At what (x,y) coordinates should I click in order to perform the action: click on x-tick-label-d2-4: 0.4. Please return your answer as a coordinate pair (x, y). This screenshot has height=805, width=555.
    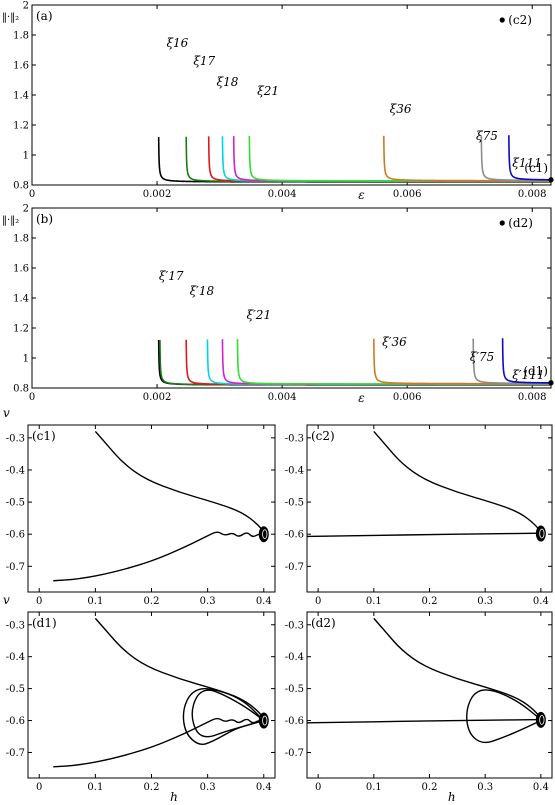
    Looking at the image, I should click on (541, 787).